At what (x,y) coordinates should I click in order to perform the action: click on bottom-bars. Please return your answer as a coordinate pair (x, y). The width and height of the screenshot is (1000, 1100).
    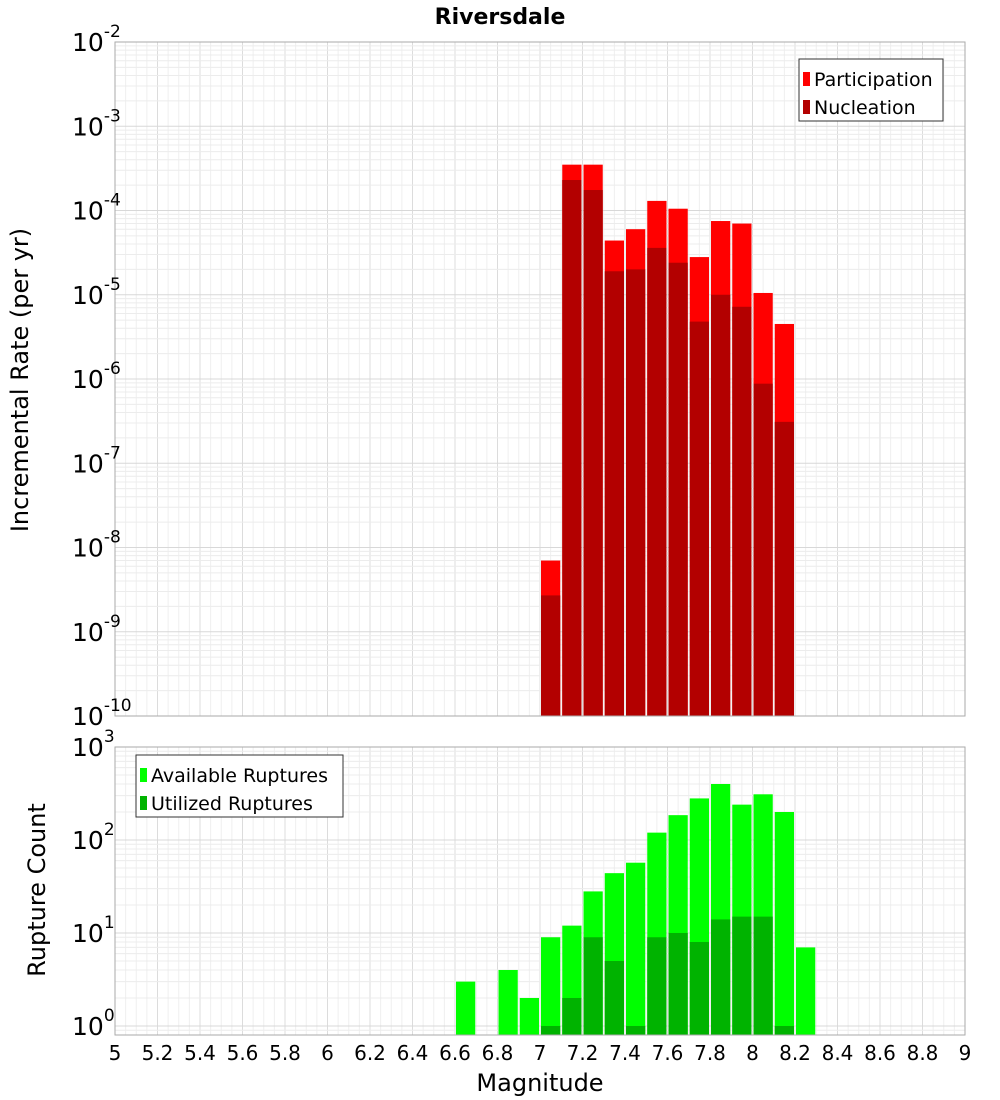
    Looking at the image, I should click on (636, 909).